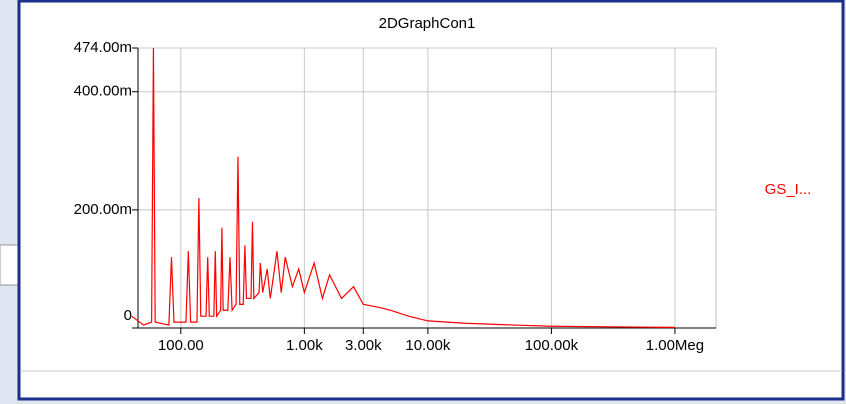 The height and width of the screenshot is (404, 846). Describe the element at coordinates (103, 47) in the screenshot. I see `y-tick-label: 474.00m` at that location.